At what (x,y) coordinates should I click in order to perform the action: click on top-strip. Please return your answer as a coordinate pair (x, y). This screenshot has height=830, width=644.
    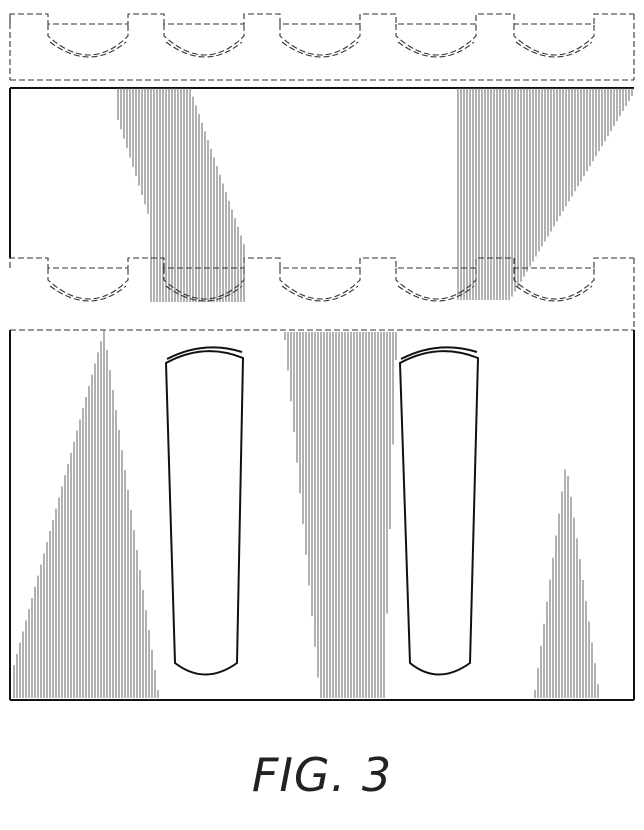
    Looking at the image, I should click on (322, 47).